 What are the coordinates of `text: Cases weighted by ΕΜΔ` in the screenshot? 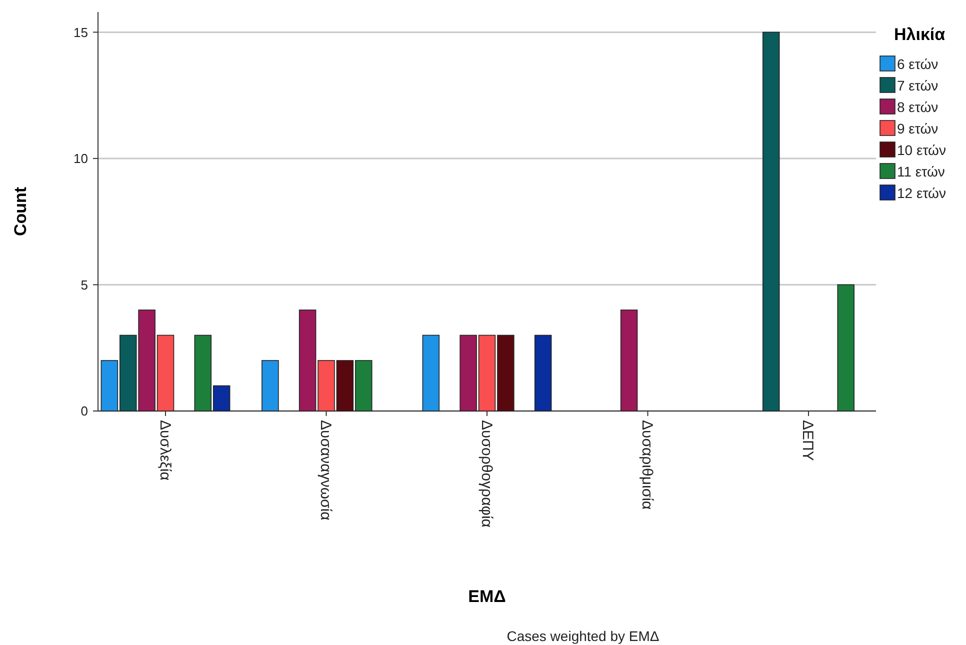 It's located at (583, 636).